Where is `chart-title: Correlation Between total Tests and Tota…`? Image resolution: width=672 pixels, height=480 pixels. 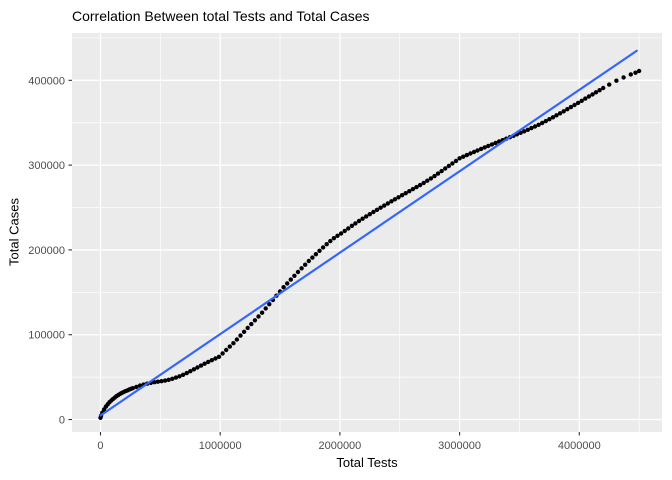 chart-title: Correlation Between total Tests and Tota… is located at coordinates (221, 16).